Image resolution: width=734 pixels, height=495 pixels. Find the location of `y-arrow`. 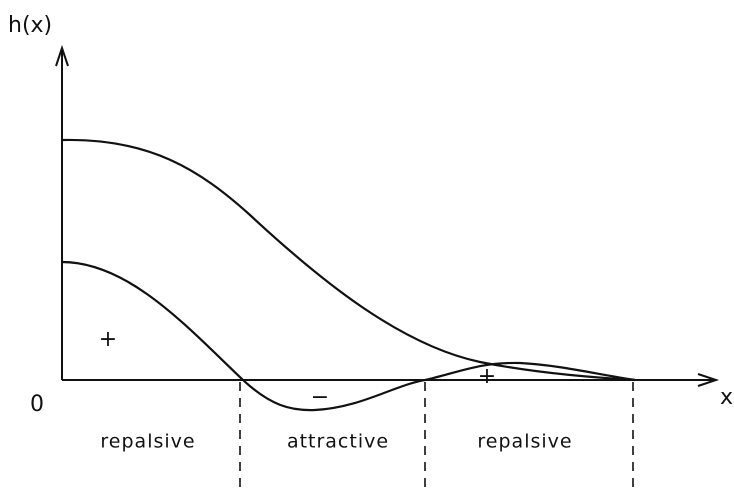

y-arrow is located at coordinates (62, 55).